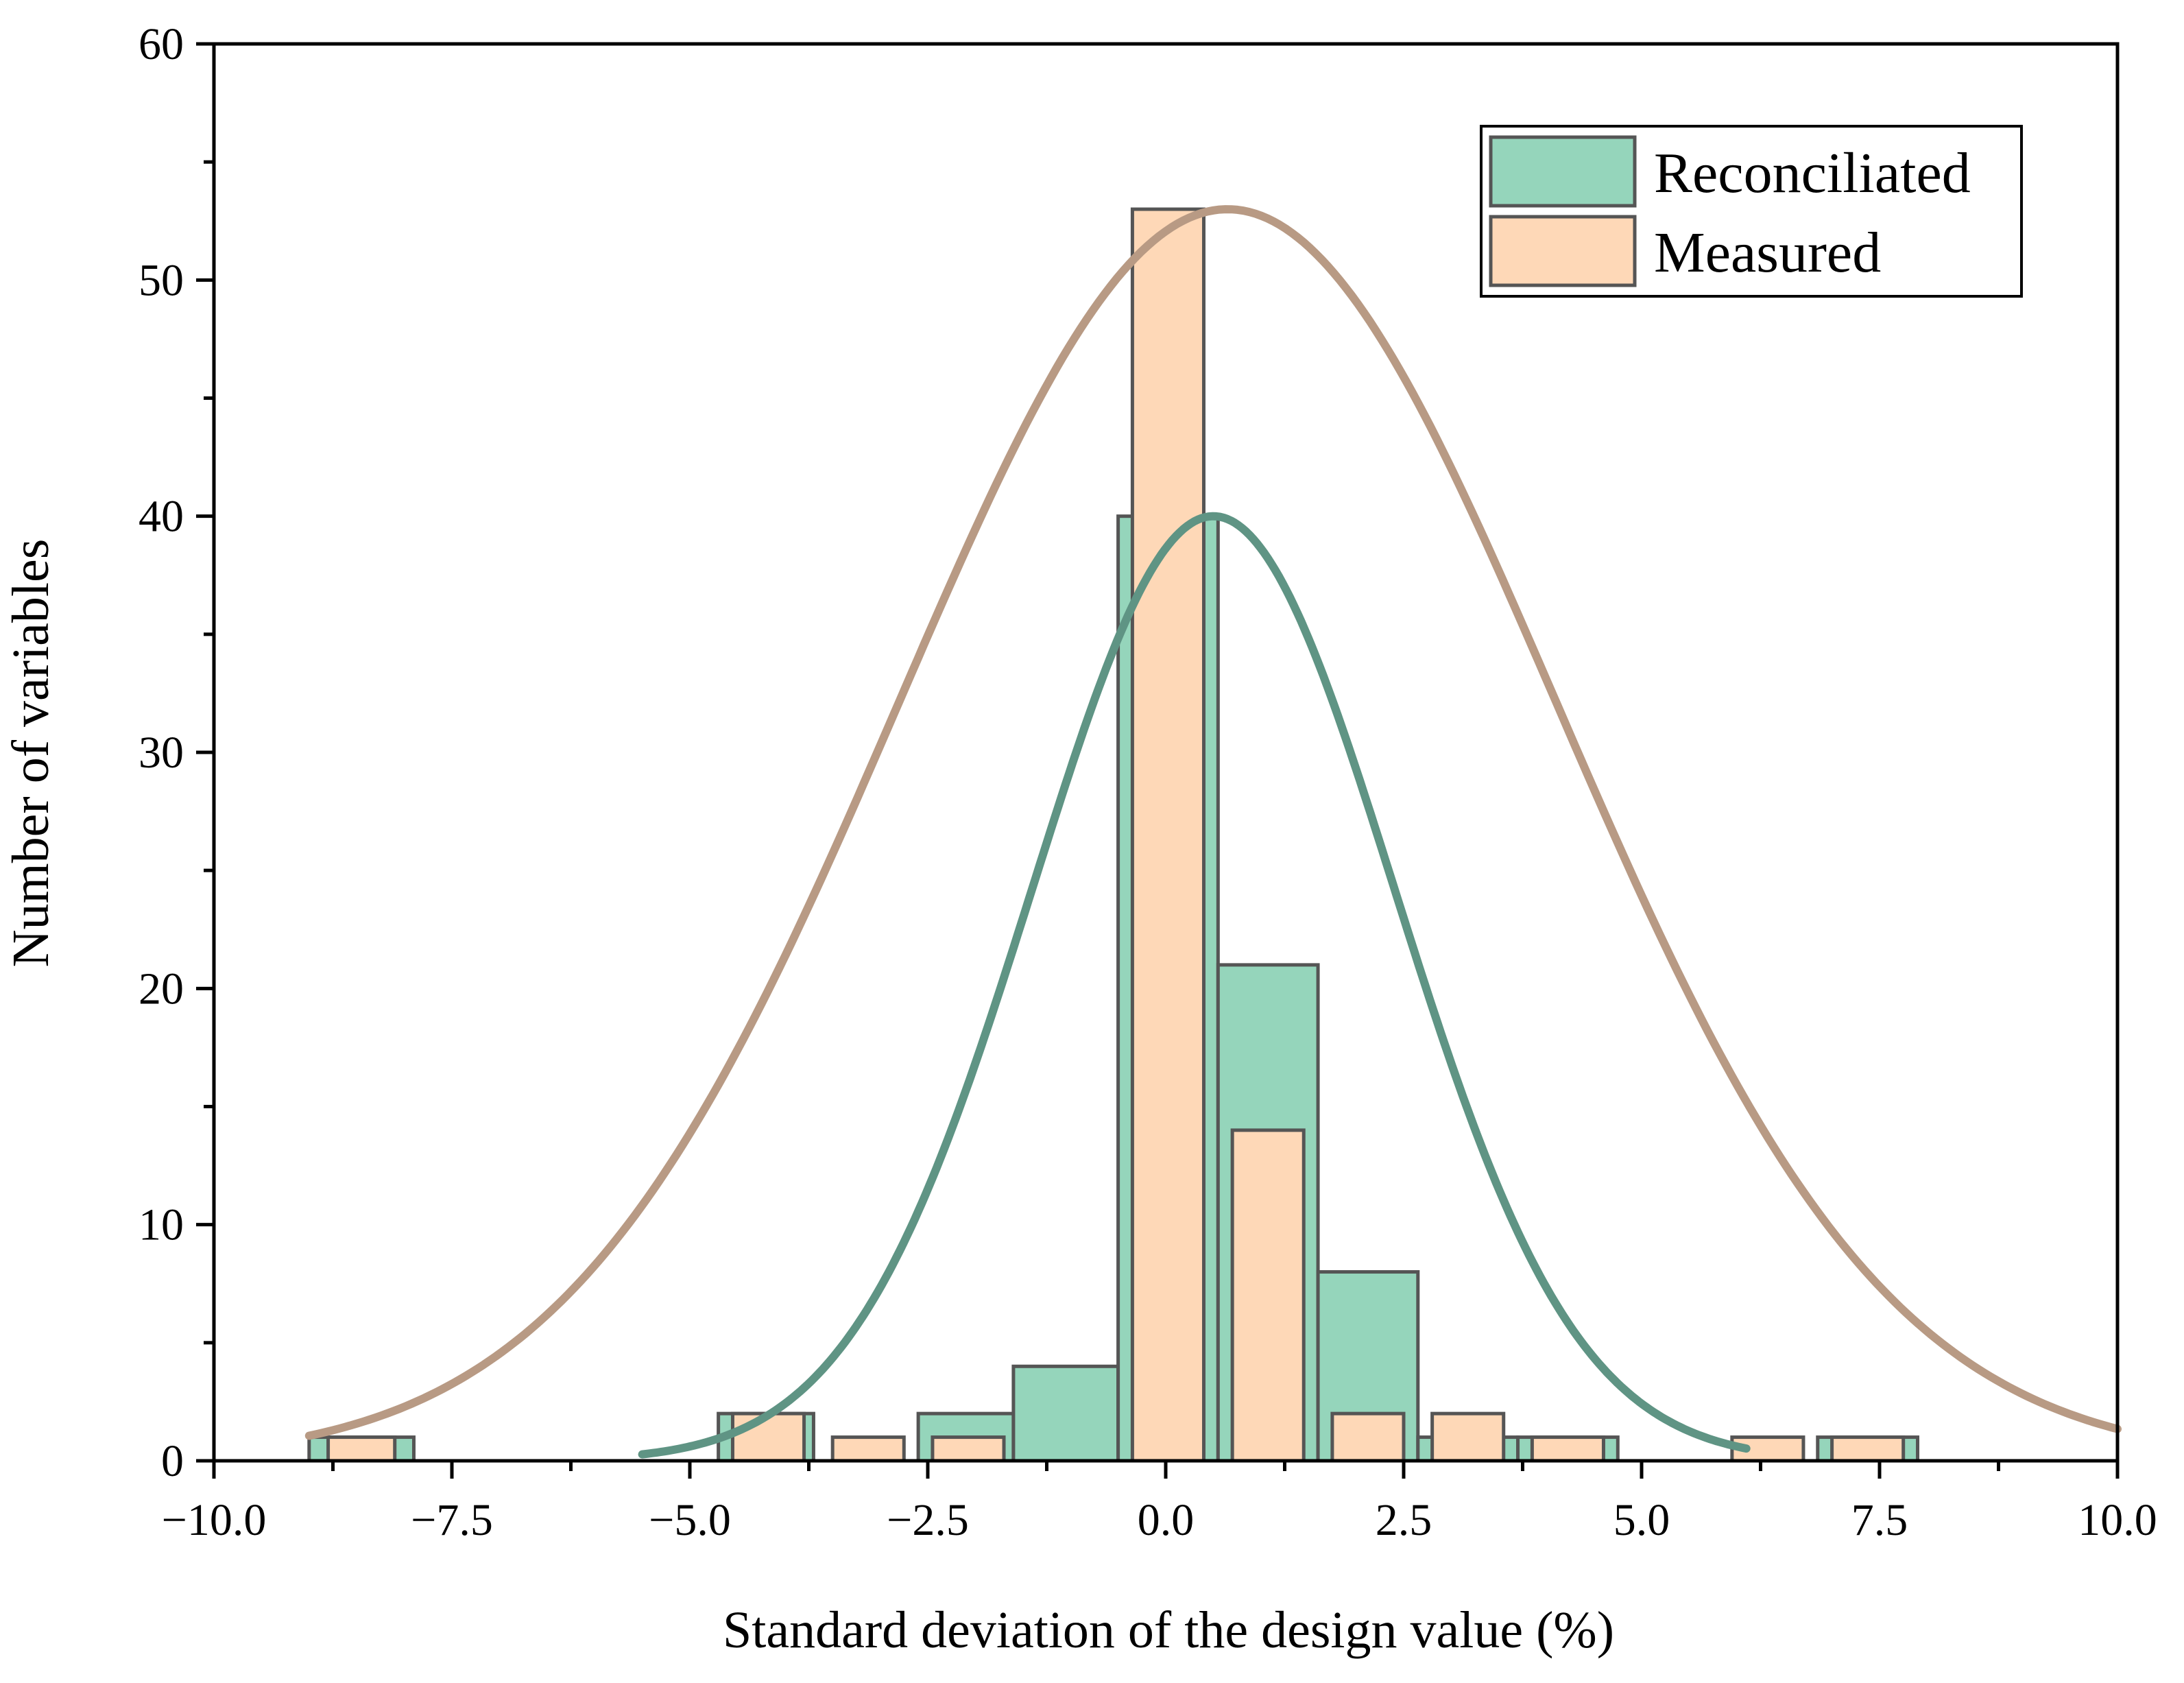 This screenshot has width=2184, height=1683. I want to click on legend: Reconciliated Measured, so click(1751, 211).